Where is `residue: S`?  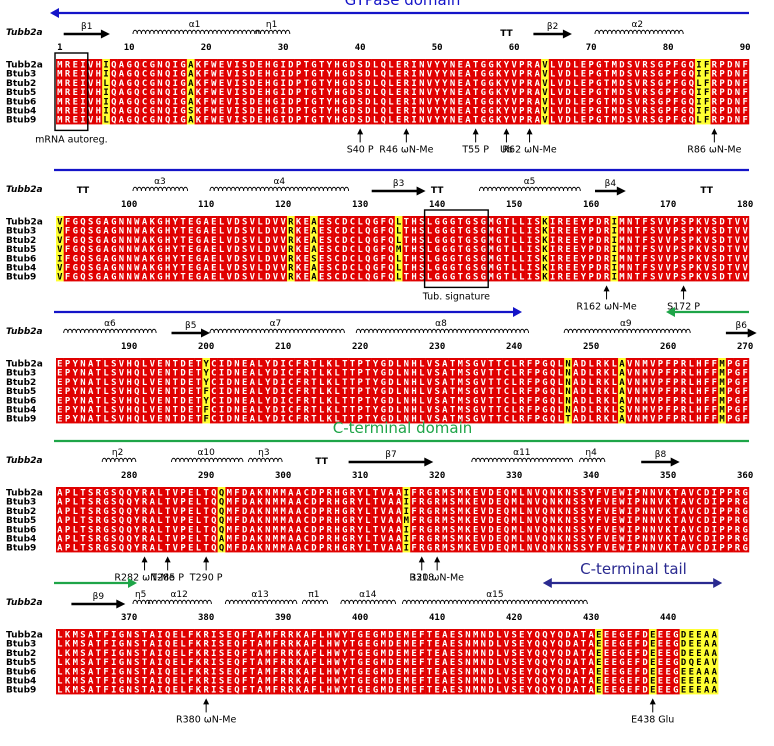 residue: S is located at coordinates (652, 269).